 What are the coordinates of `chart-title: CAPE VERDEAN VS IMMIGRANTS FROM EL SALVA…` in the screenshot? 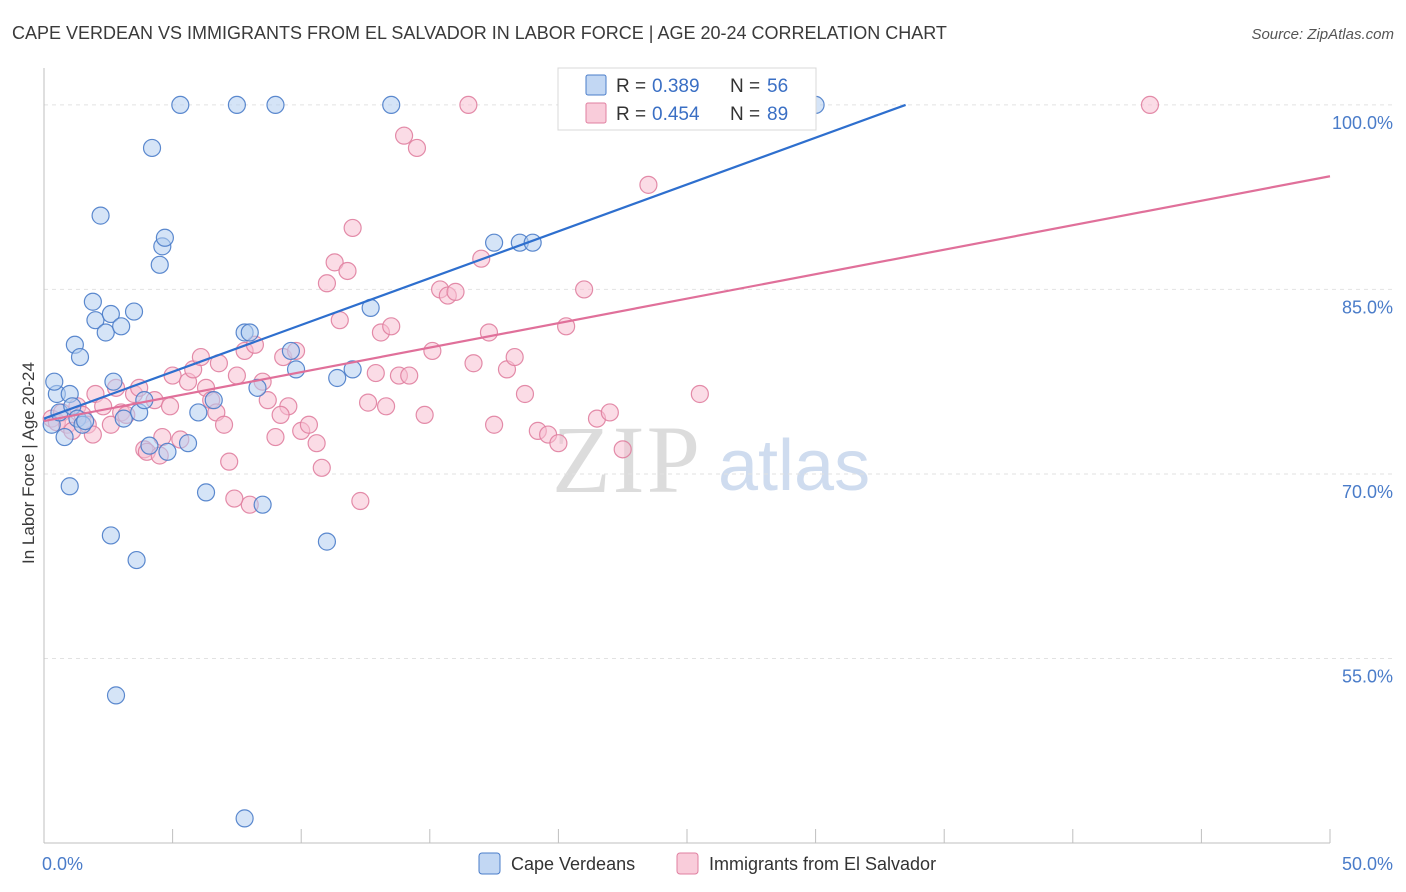 It's located at (479, 33).